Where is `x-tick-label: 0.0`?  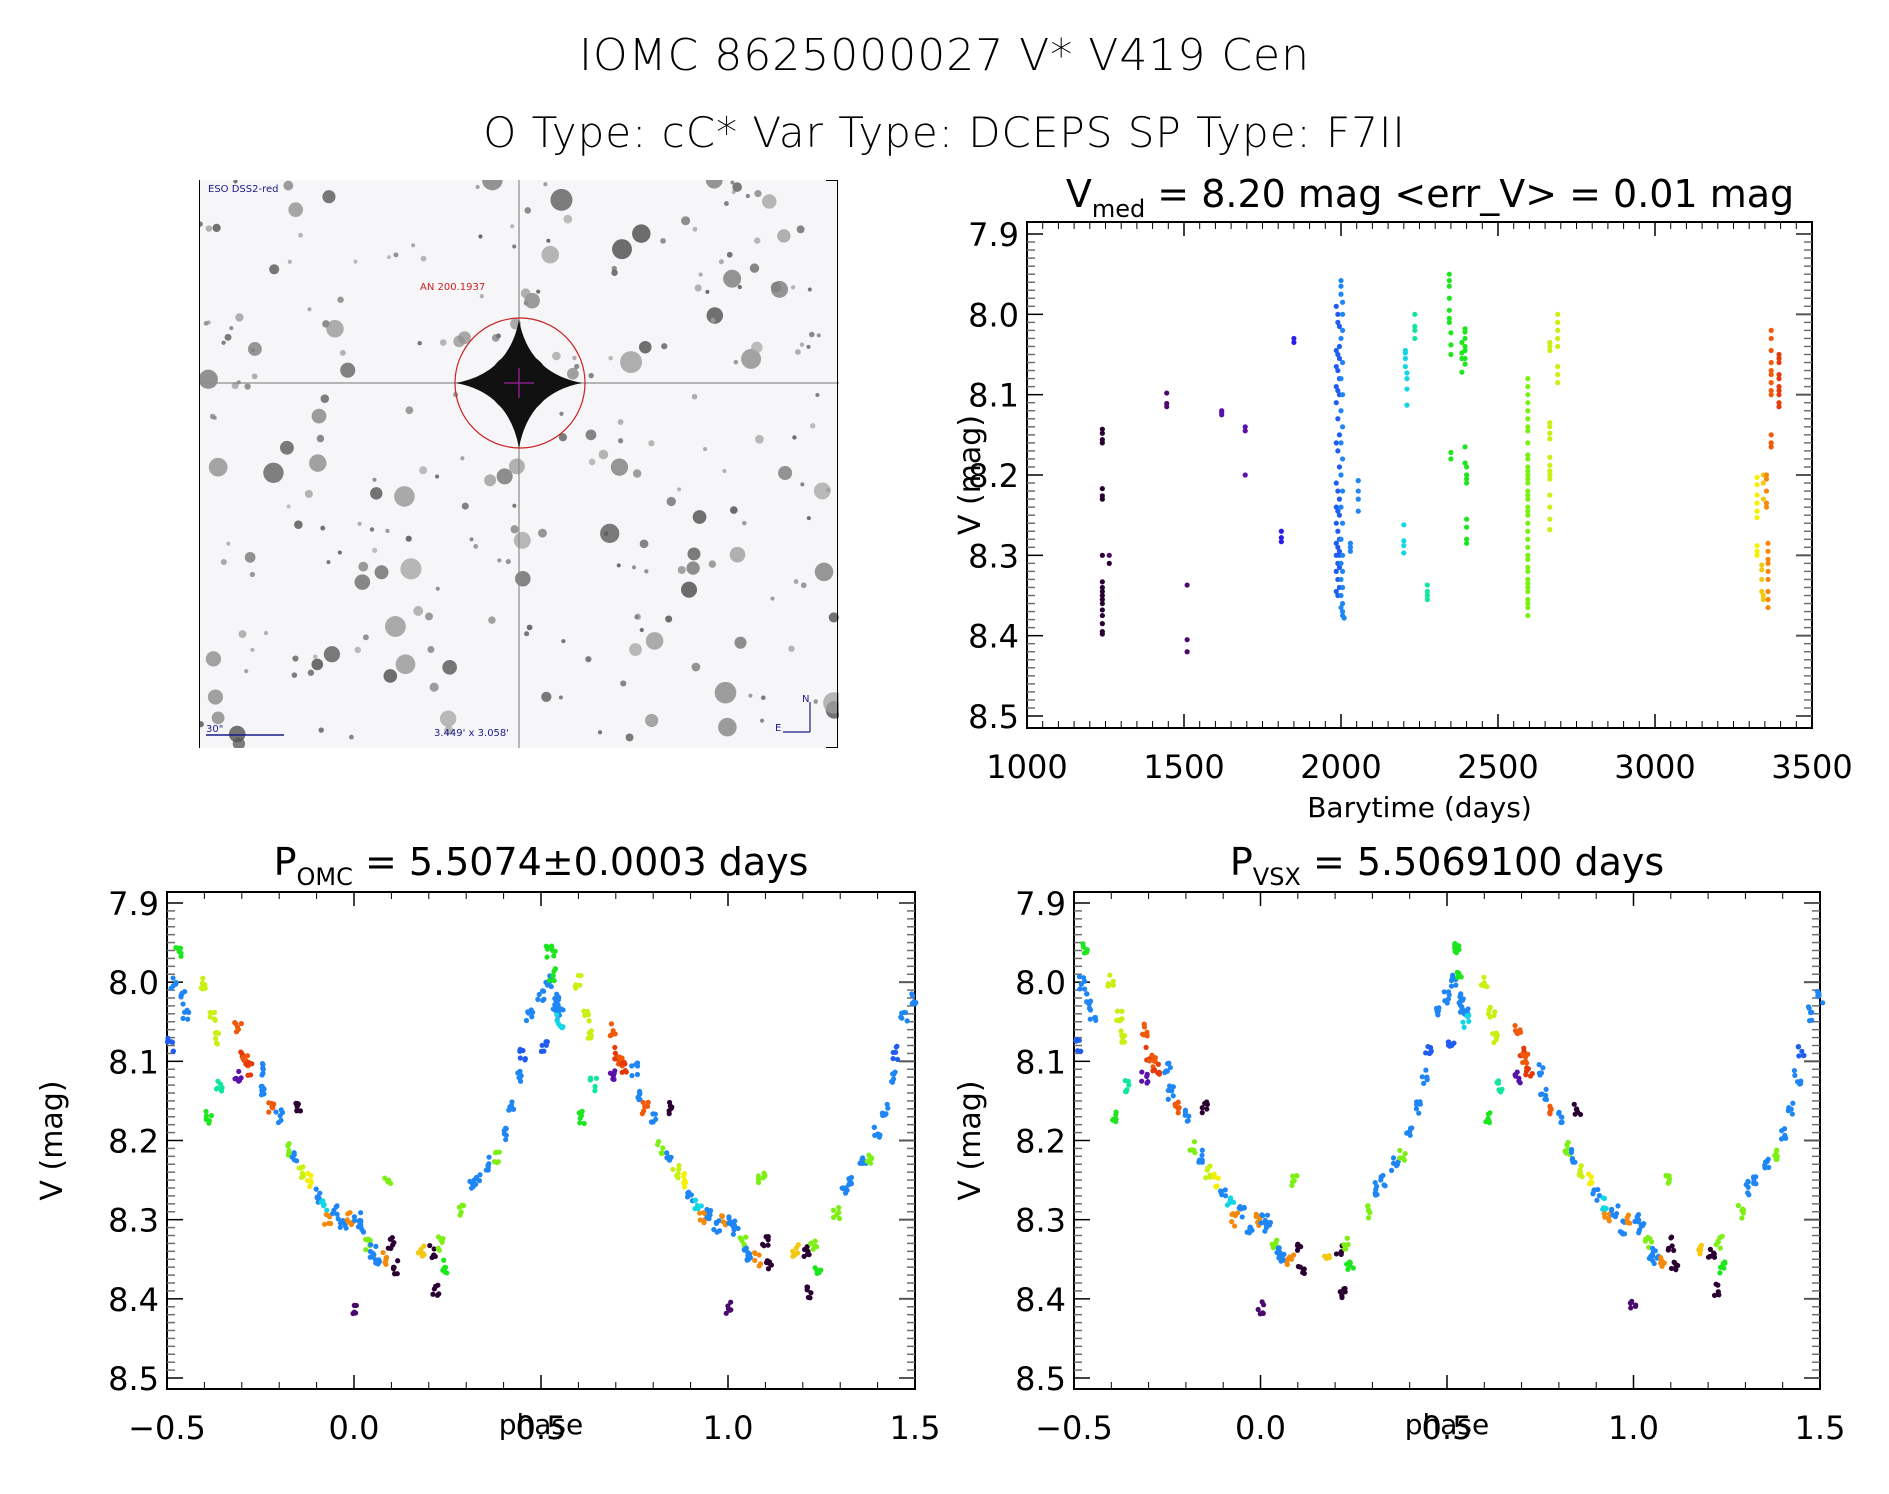 x-tick-label: 0.0 is located at coordinates (354, 1428).